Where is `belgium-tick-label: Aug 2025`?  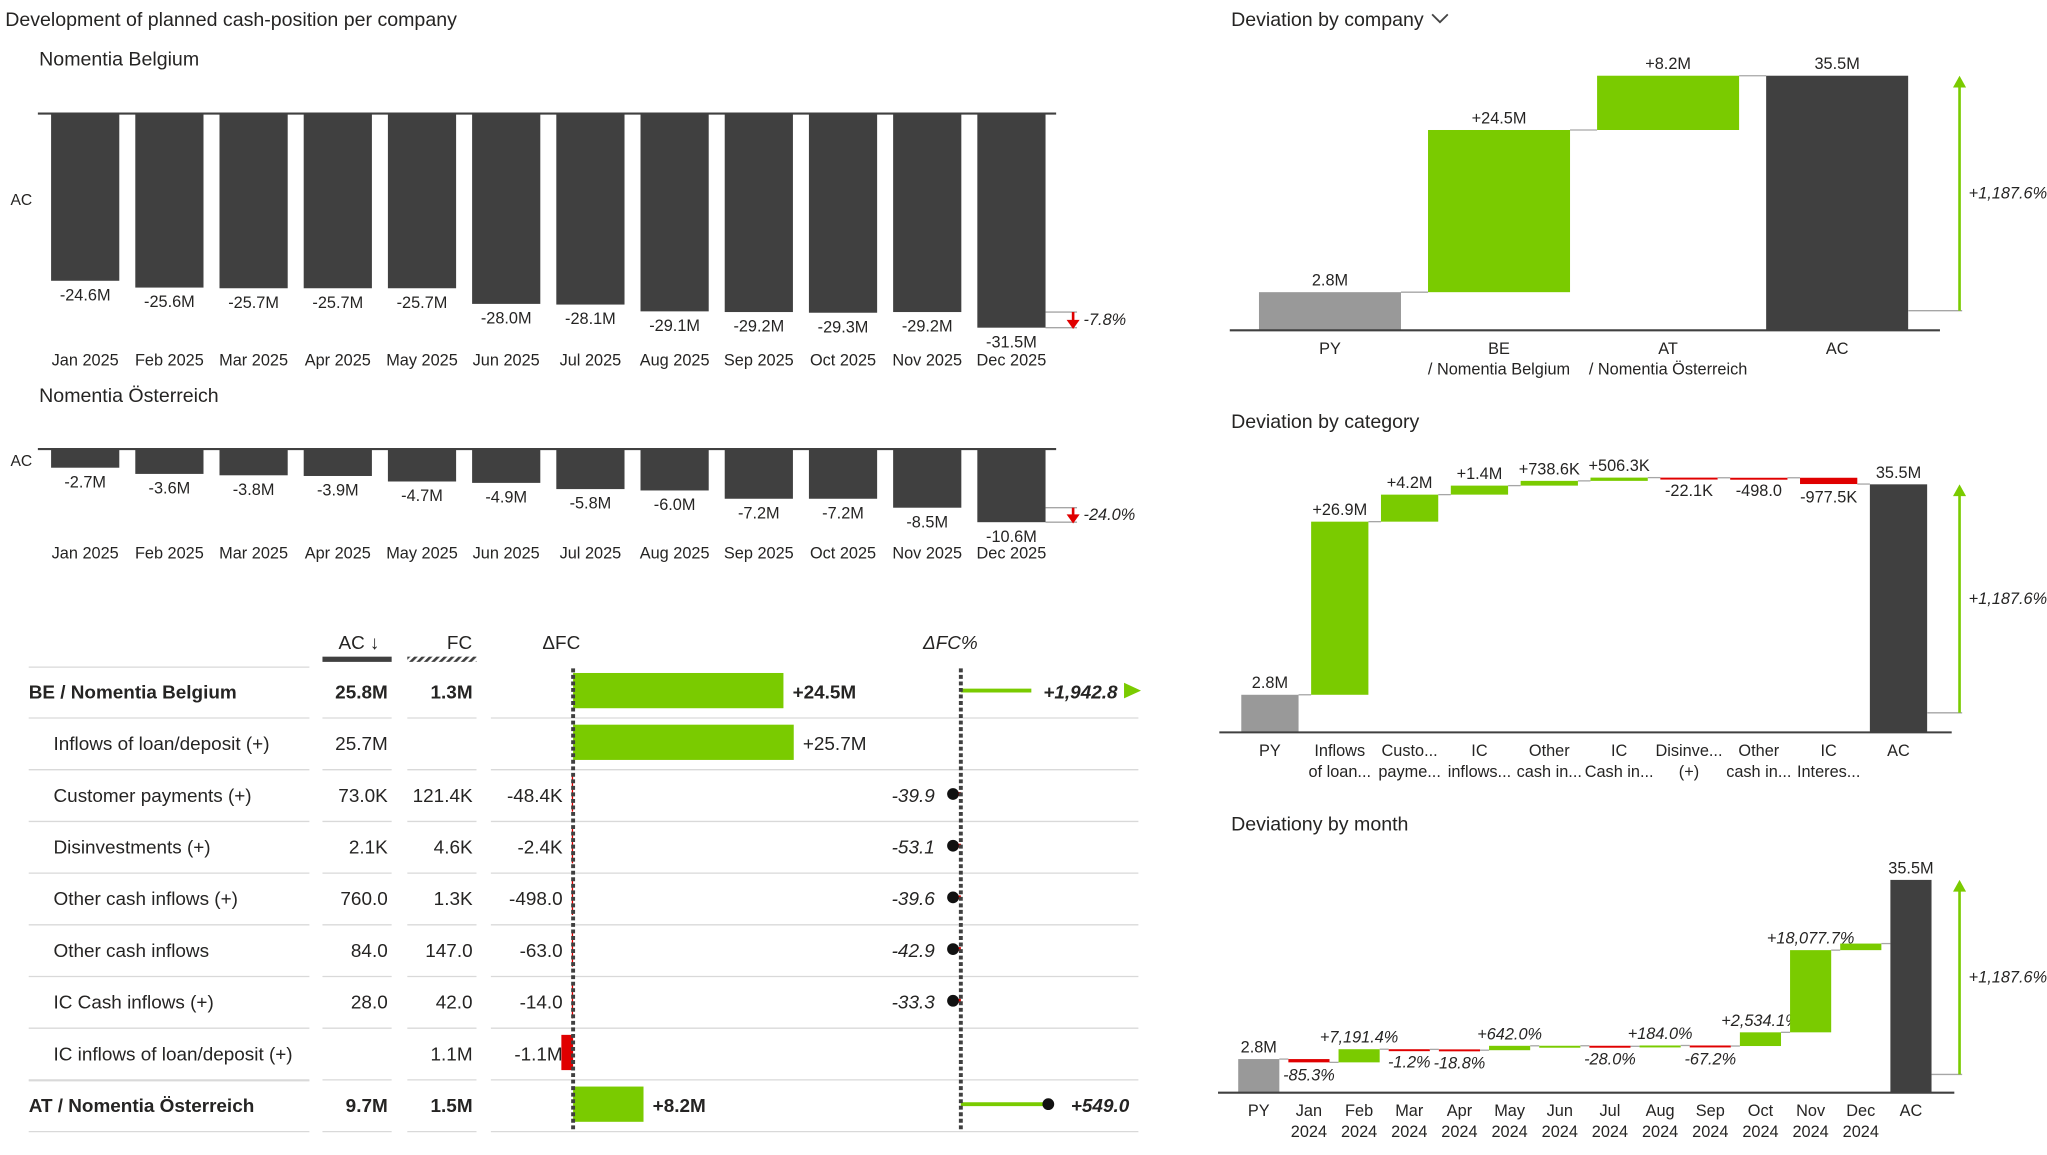
belgium-tick-label: Aug 2025 is located at coordinates (675, 361).